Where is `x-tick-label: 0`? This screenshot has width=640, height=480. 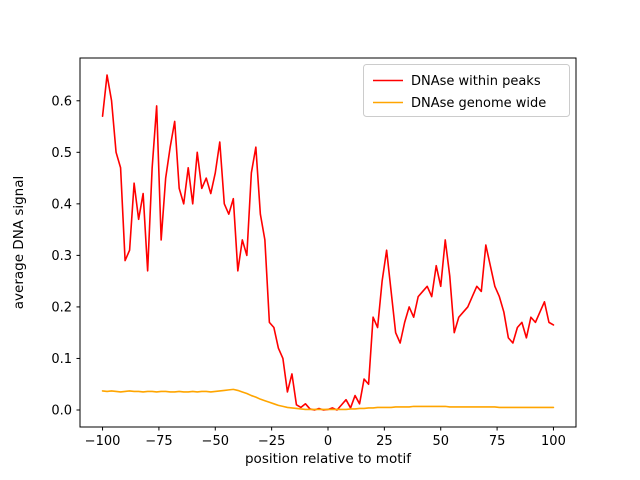 x-tick-label: 0 is located at coordinates (328, 441).